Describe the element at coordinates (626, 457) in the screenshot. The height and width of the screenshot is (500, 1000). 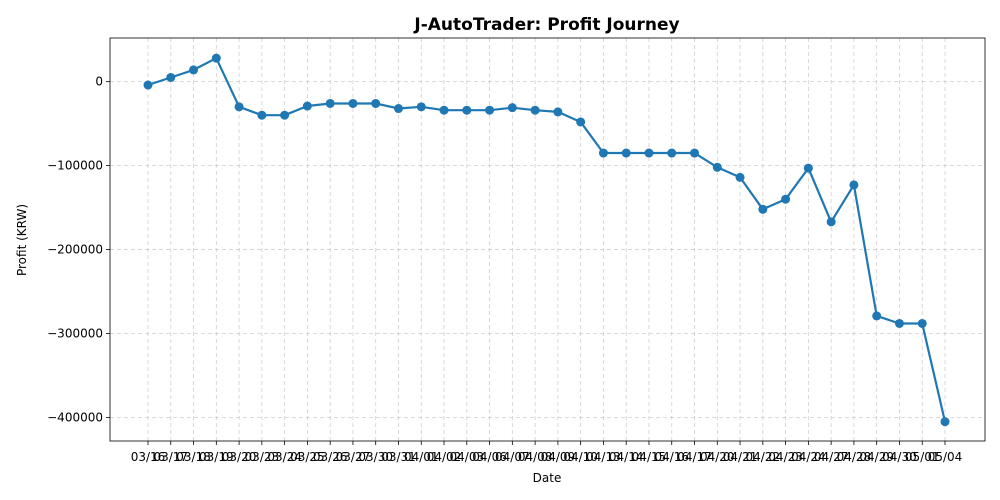
I see `x-tick-label: 04/14` at that location.